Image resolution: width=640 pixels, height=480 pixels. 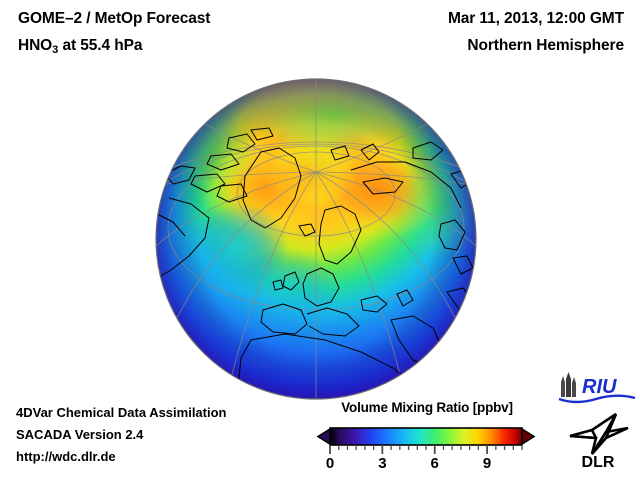 What do you see at coordinates (427, 407) in the screenshot?
I see `colorbar-title: Volume Mixing Ratio [ppbv]` at bounding box center [427, 407].